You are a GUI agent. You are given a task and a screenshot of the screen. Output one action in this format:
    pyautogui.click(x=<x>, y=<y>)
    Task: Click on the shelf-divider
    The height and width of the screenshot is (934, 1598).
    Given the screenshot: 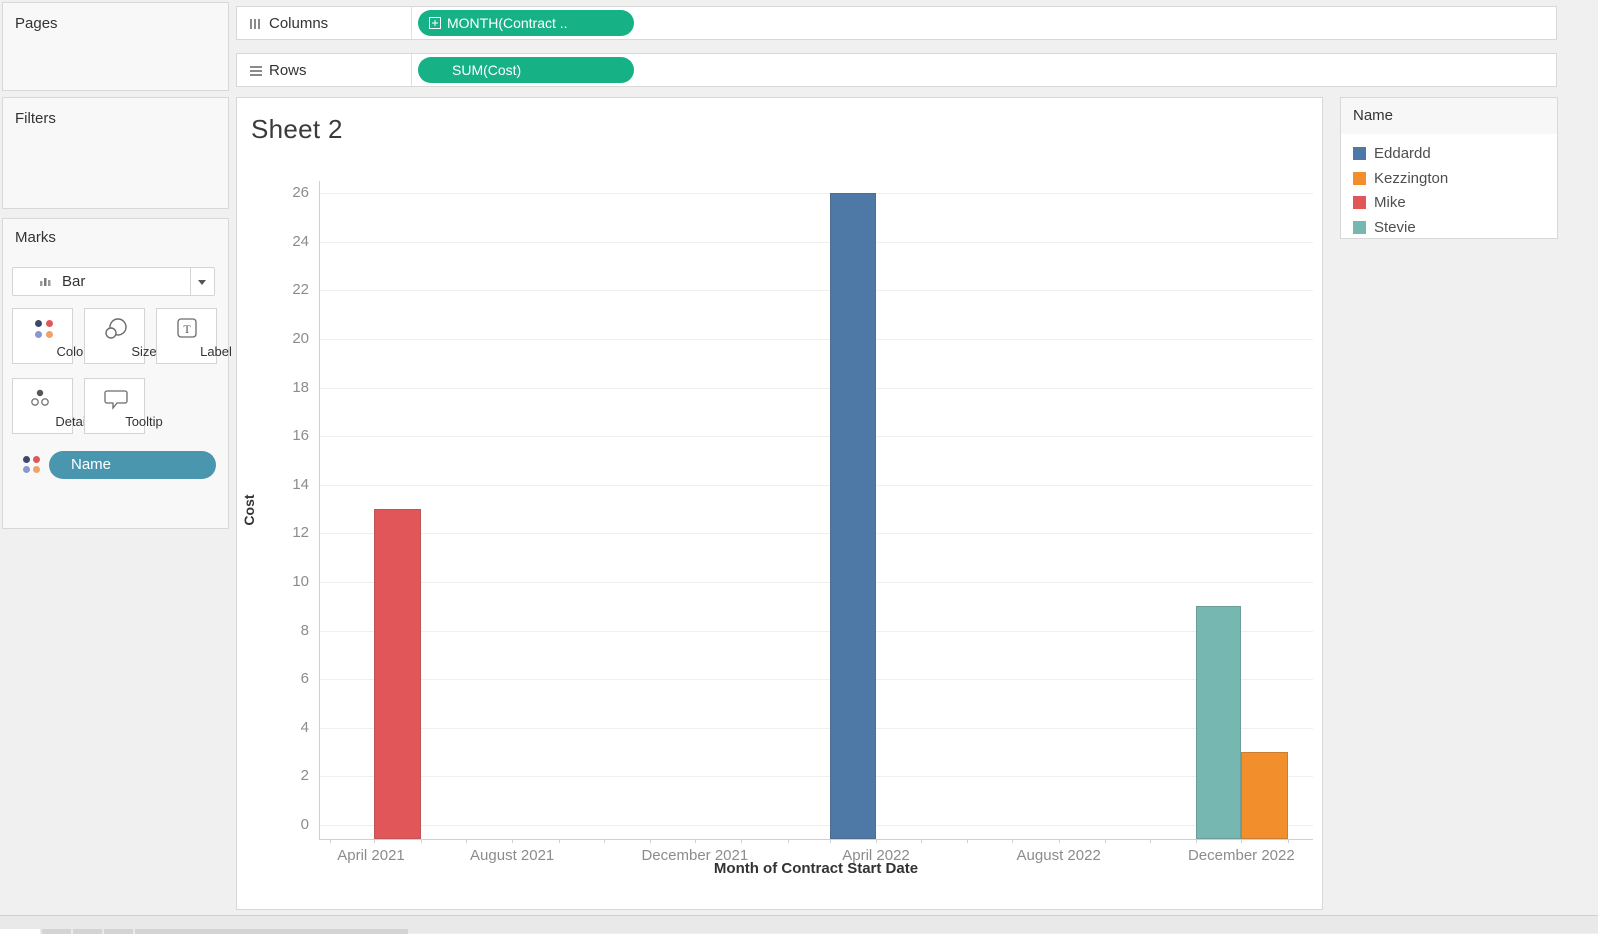 What is the action you would take?
    pyautogui.click(x=411, y=70)
    